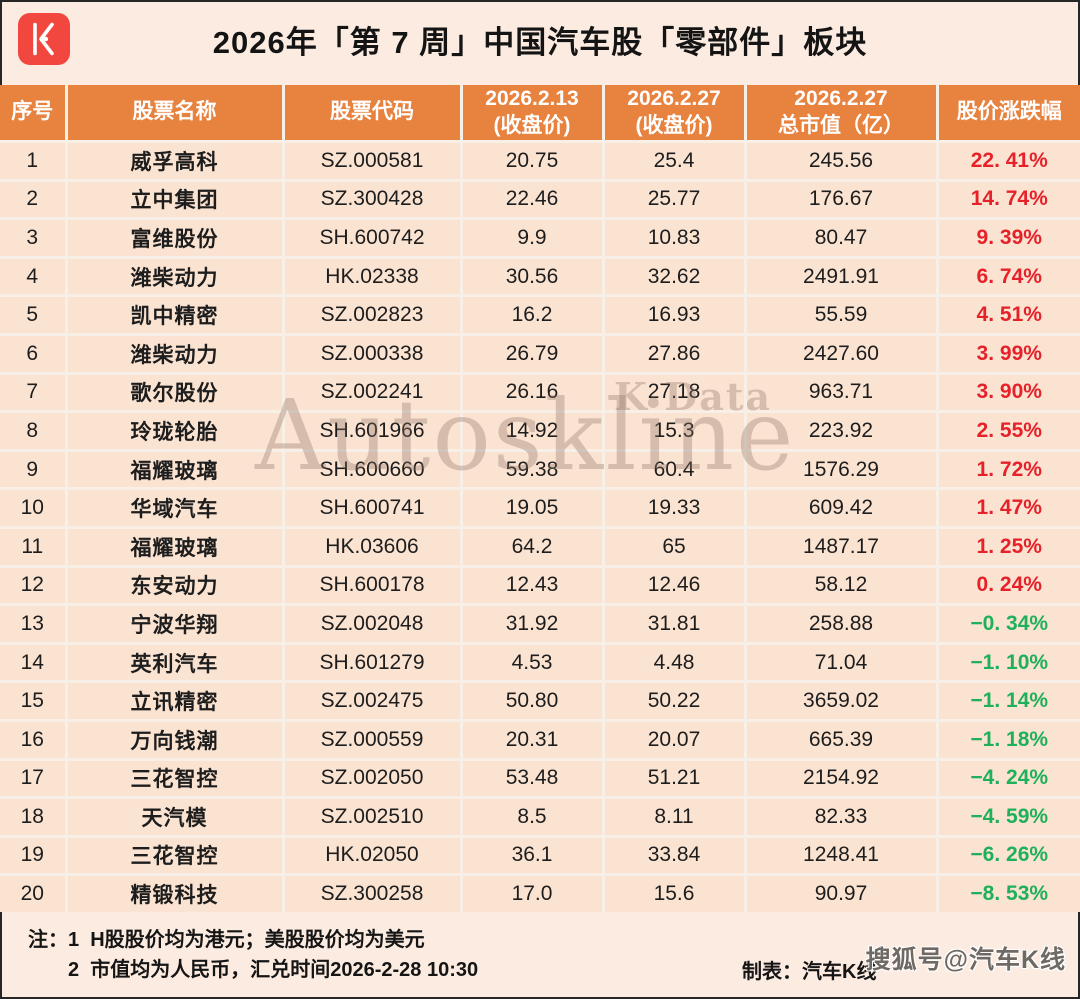  What do you see at coordinates (675, 624) in the screenshot?
I see `cell-price_0227: 31.81` at bounding box center [675, 624].